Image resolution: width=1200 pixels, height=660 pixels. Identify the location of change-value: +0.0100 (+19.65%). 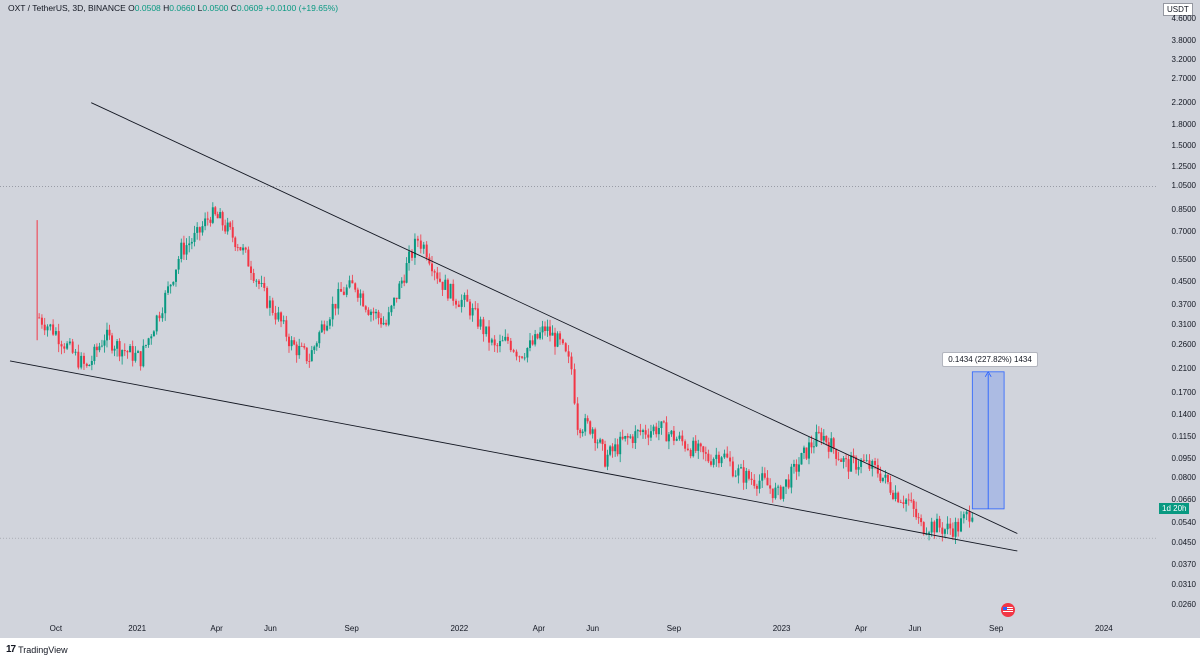
(302, 8).